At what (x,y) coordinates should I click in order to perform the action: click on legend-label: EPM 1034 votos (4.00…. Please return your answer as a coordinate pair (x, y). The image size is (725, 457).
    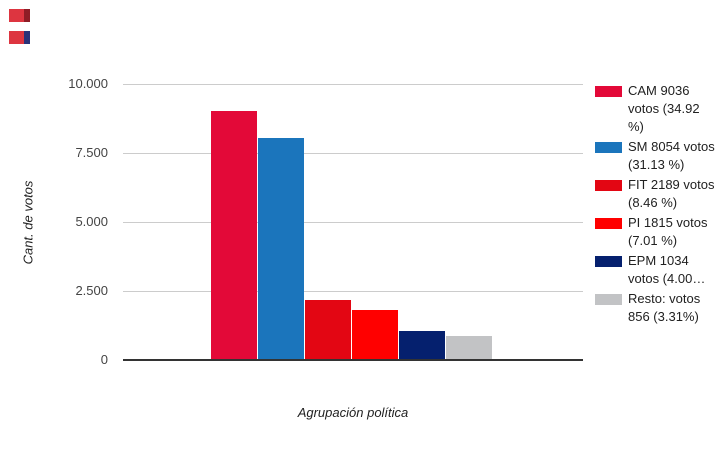
    Looking at the image, I should click on (667, 269).